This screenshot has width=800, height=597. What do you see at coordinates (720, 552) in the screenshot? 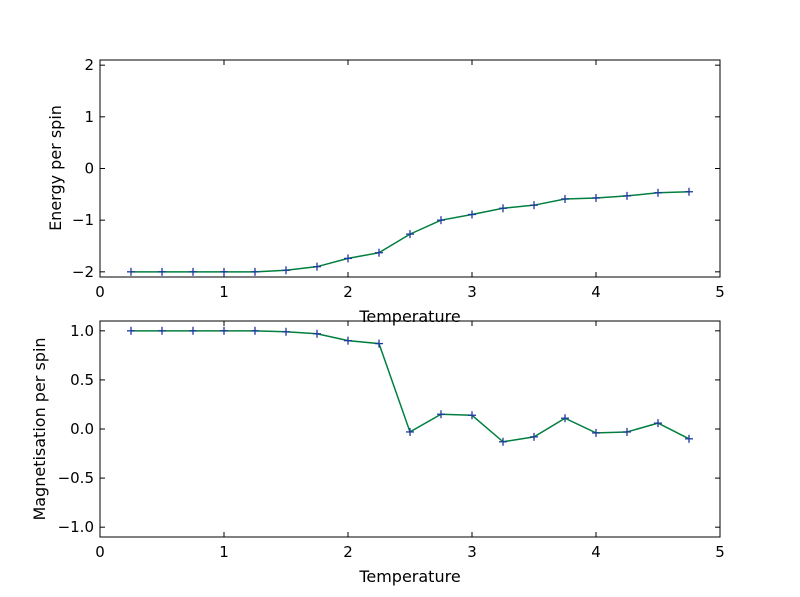
I see `magnetisation-x-tick-label: 5` at bounding box center [720, 552].